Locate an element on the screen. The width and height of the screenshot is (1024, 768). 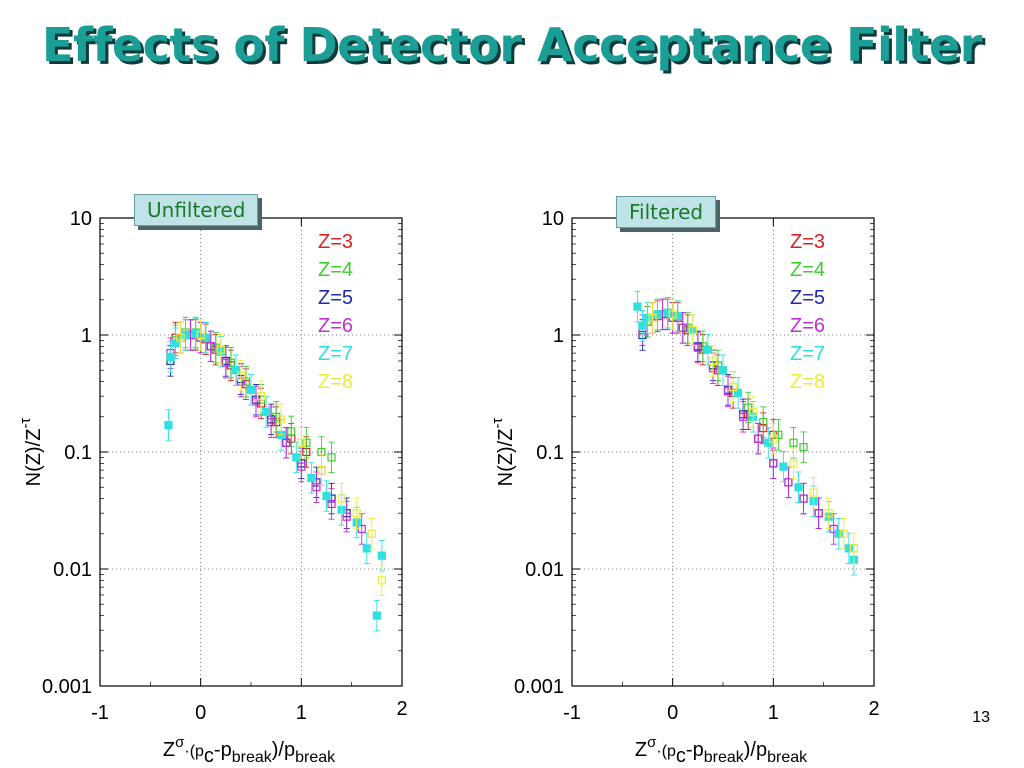
page-number: 13 is located at coordinates (981, 717).